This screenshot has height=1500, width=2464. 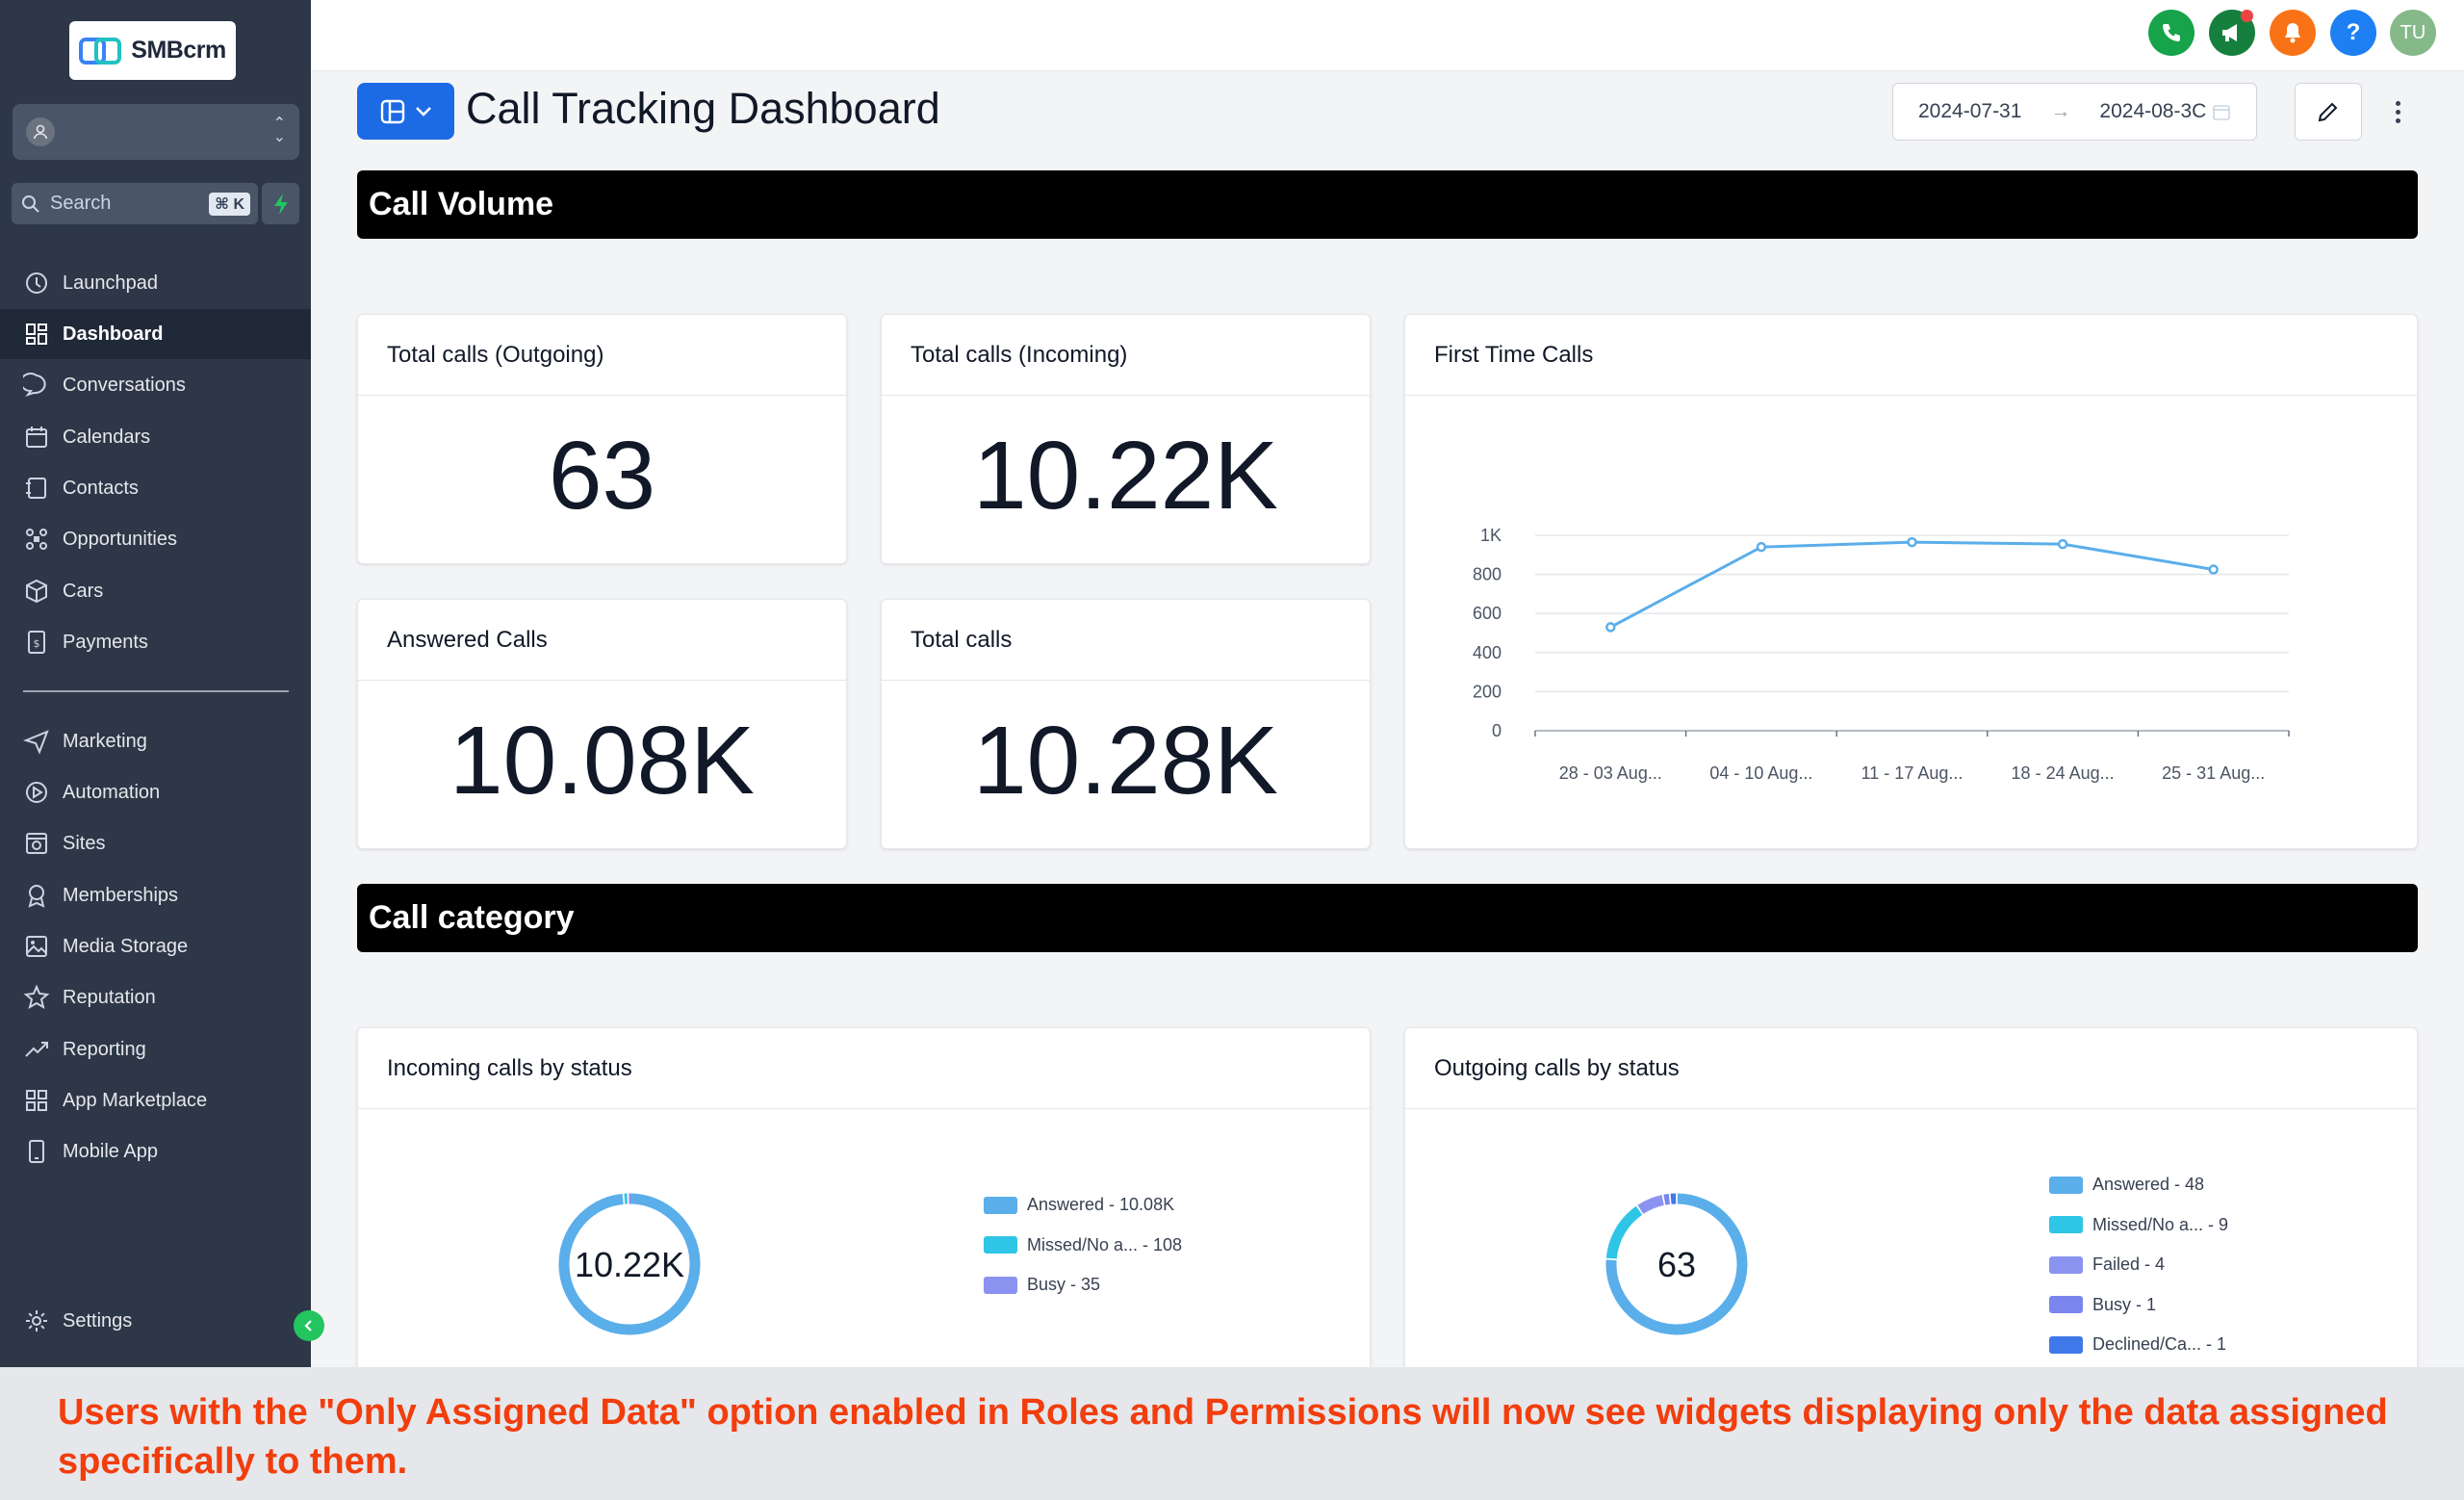 I want to click on sidebar-item-launchpad: Launchpad, so click(x=155, y=283).